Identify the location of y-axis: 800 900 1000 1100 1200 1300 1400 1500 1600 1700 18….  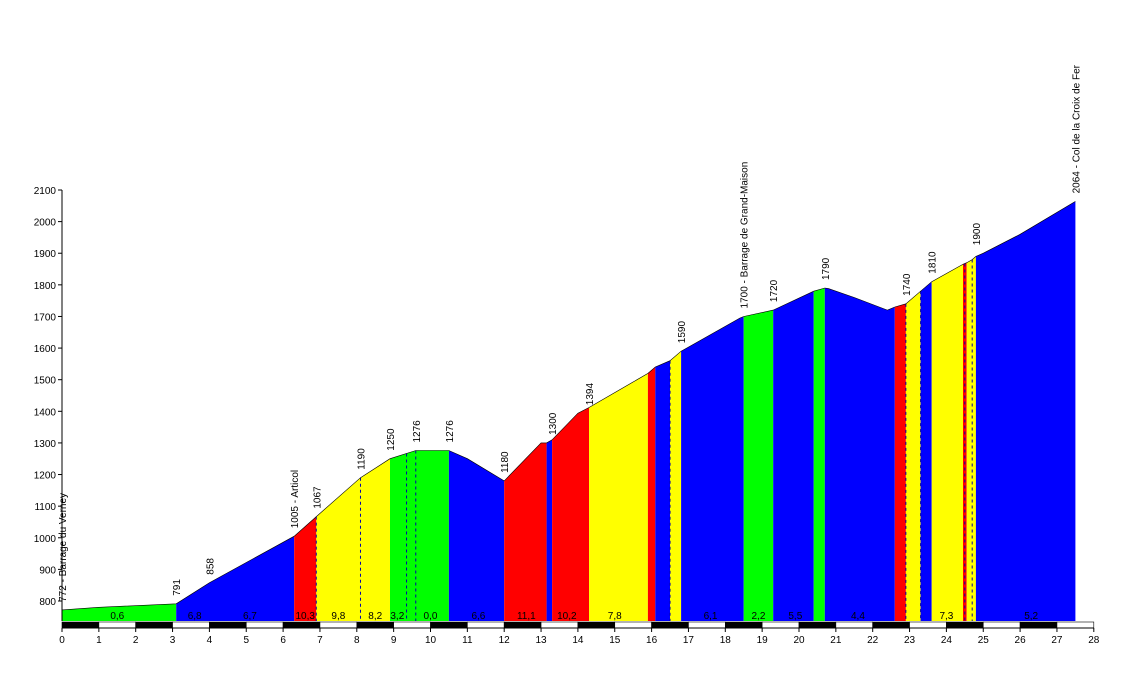
(48, 403).